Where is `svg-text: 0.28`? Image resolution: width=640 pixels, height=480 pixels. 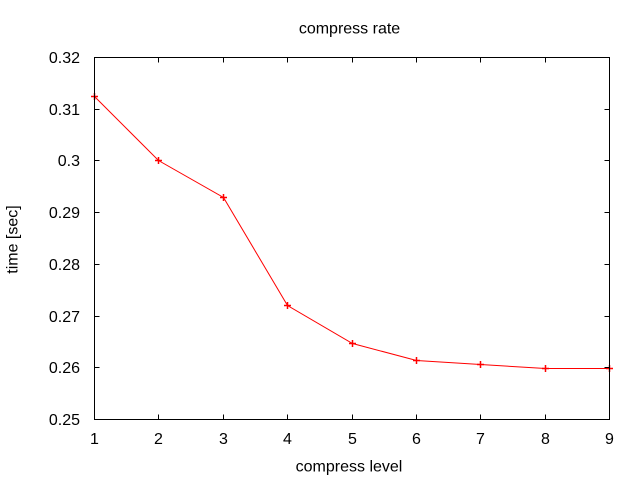 svg-text: 0.28 is located at coordinates (64, 265).